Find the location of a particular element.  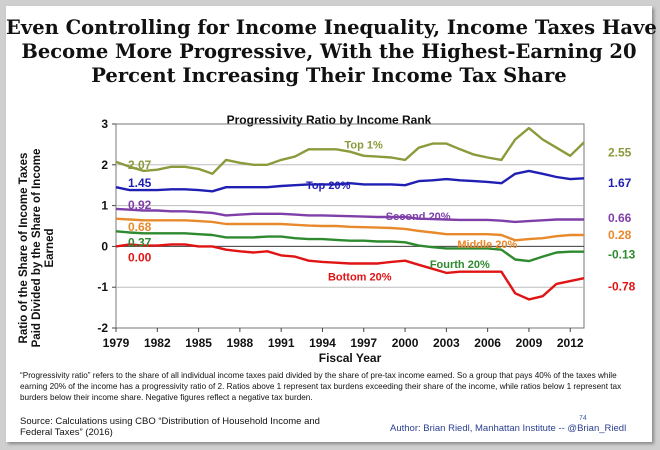

series-start-value: 0.68 is located at coordinates (140, 227).